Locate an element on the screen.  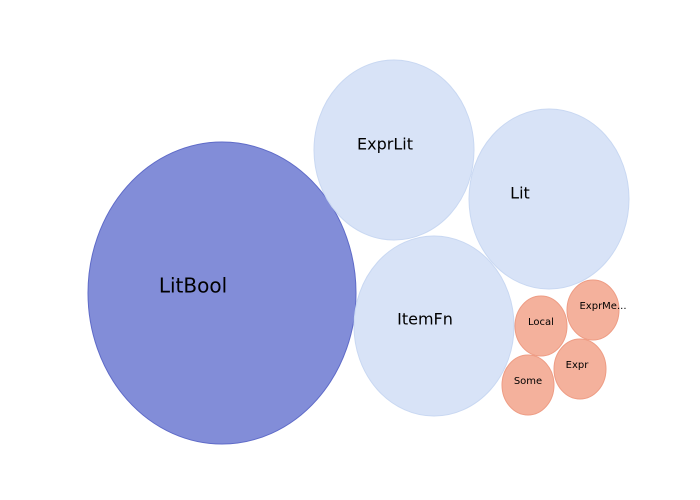
bubble-label-exprlit: ExprLit is located at coordinates (385, 144).